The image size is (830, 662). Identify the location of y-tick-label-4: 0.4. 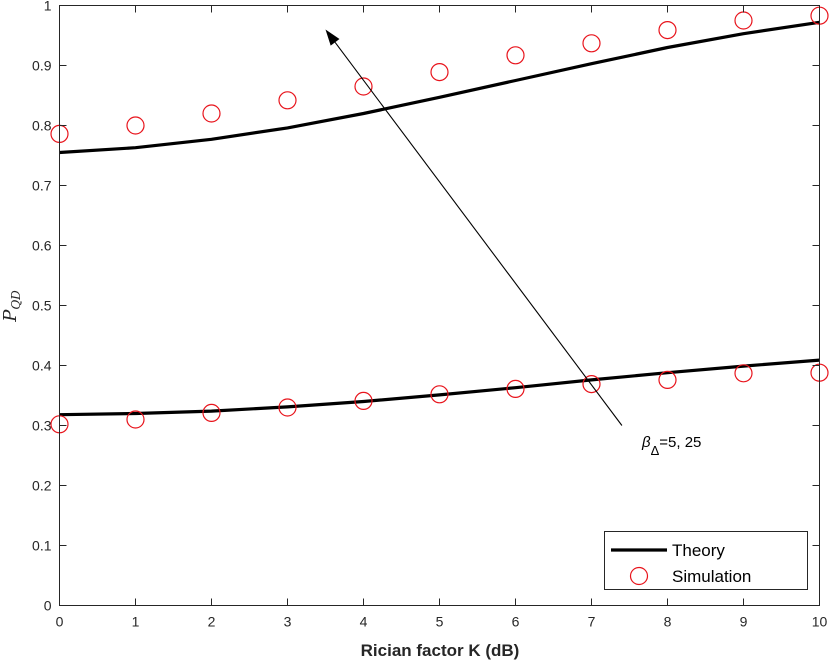
(42, 366).